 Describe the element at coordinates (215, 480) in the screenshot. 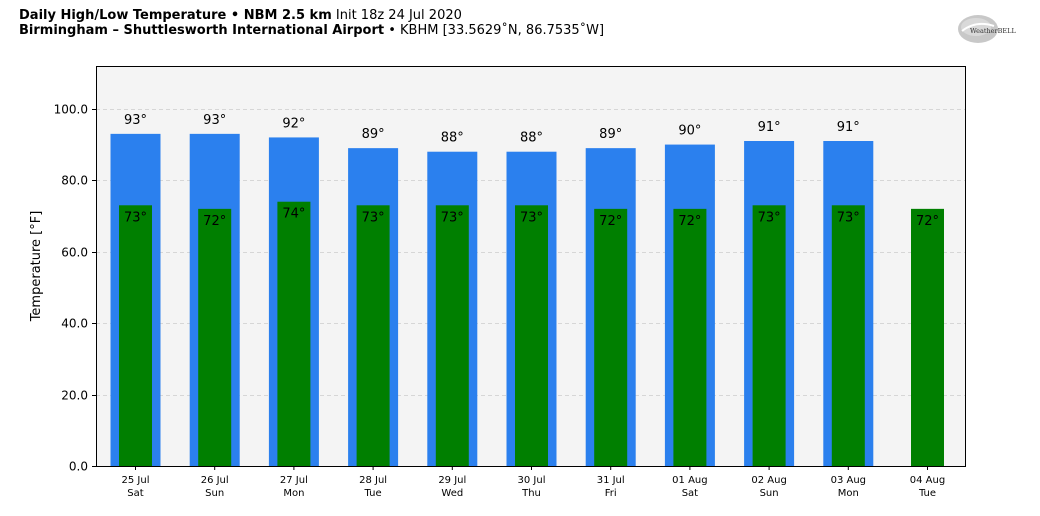

I see `x-tick-date: 26 Jul` at that location.